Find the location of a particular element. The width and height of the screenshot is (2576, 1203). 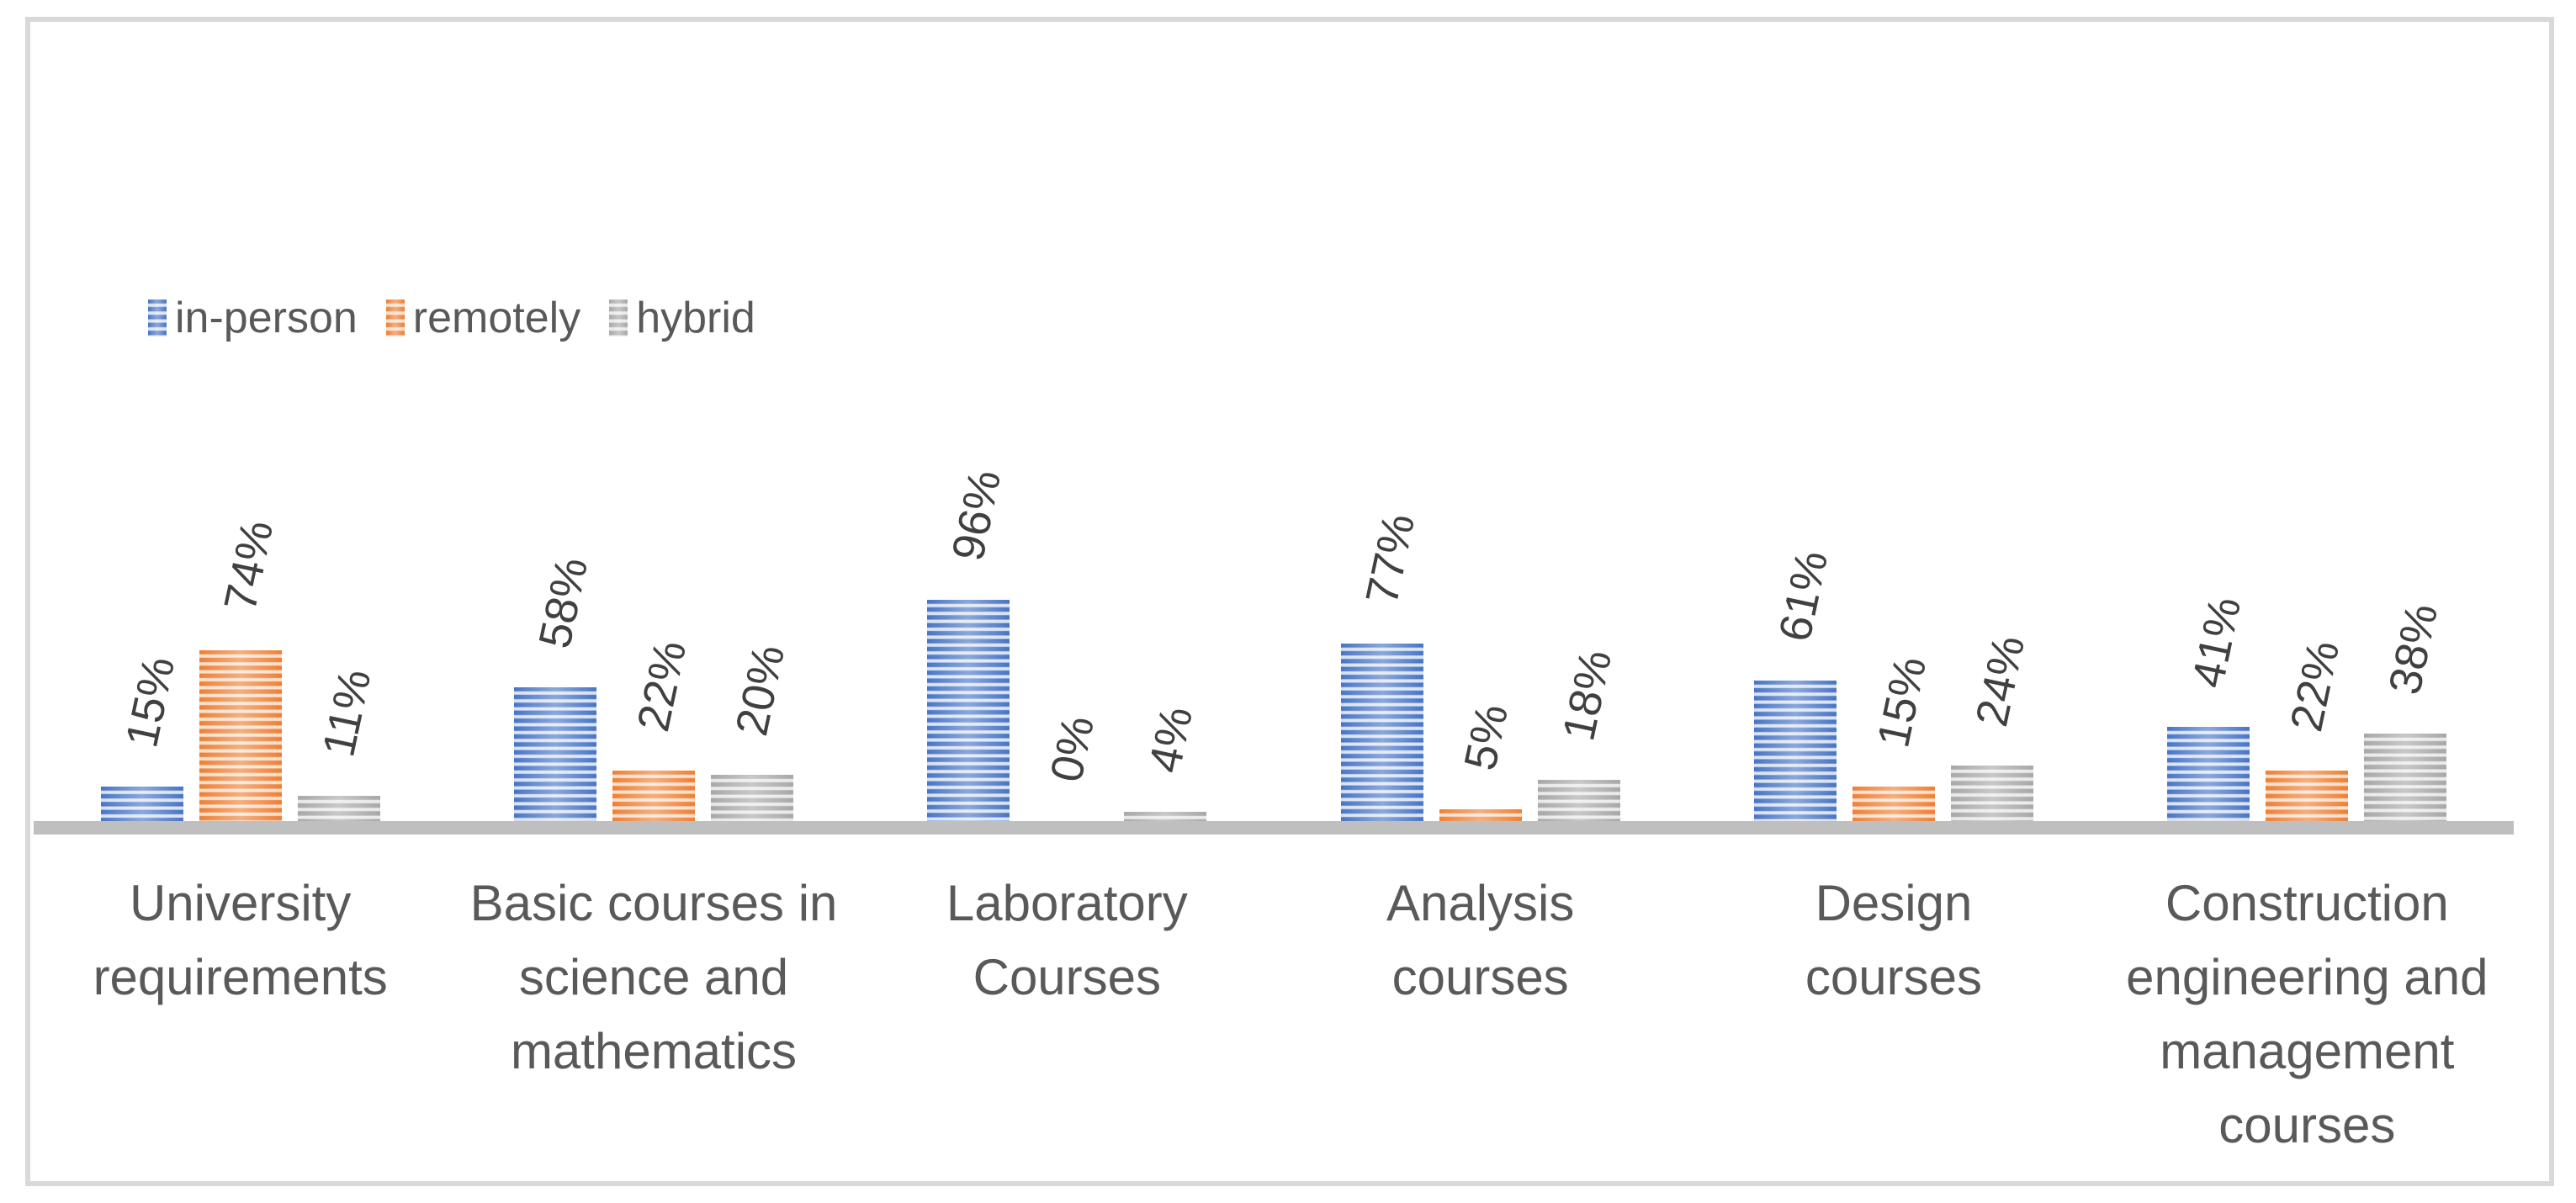

bar-cell: 38% is located at coordinates (2406, 710).